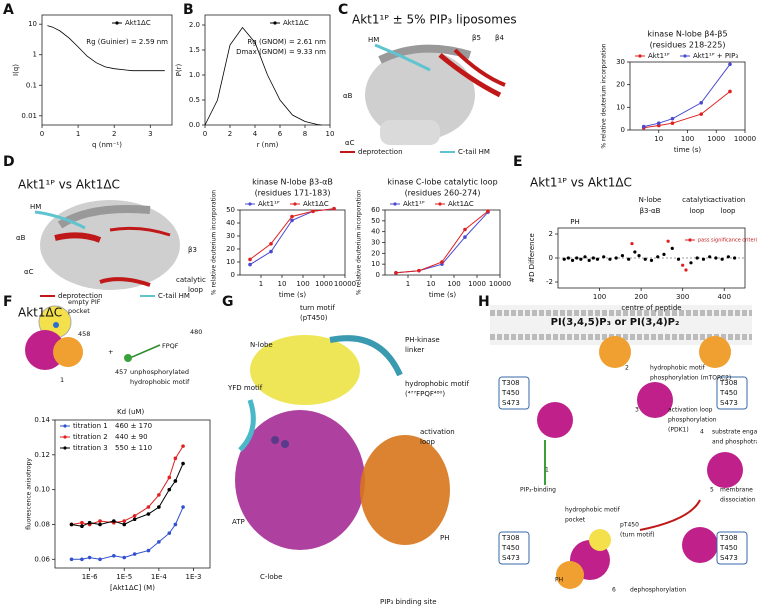  I want to click on panel-title: Akt1¹ᴾ ± 5% PIP₃ liposomes, so click(434, 20).